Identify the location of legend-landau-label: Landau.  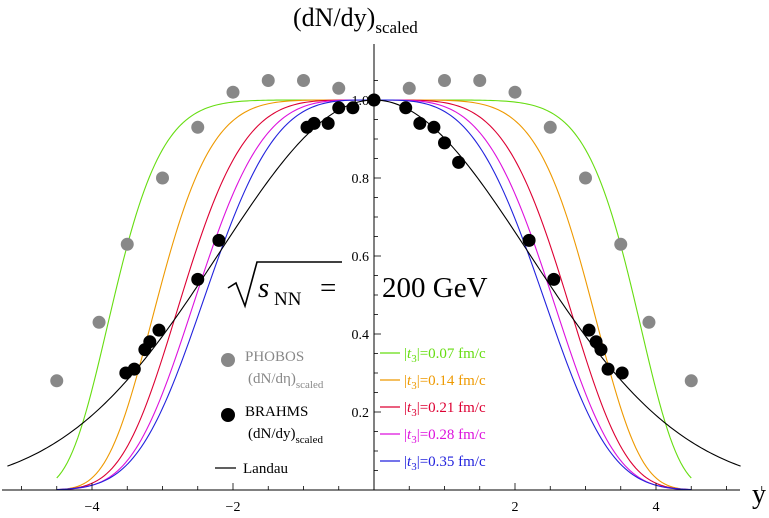
(265, 469).